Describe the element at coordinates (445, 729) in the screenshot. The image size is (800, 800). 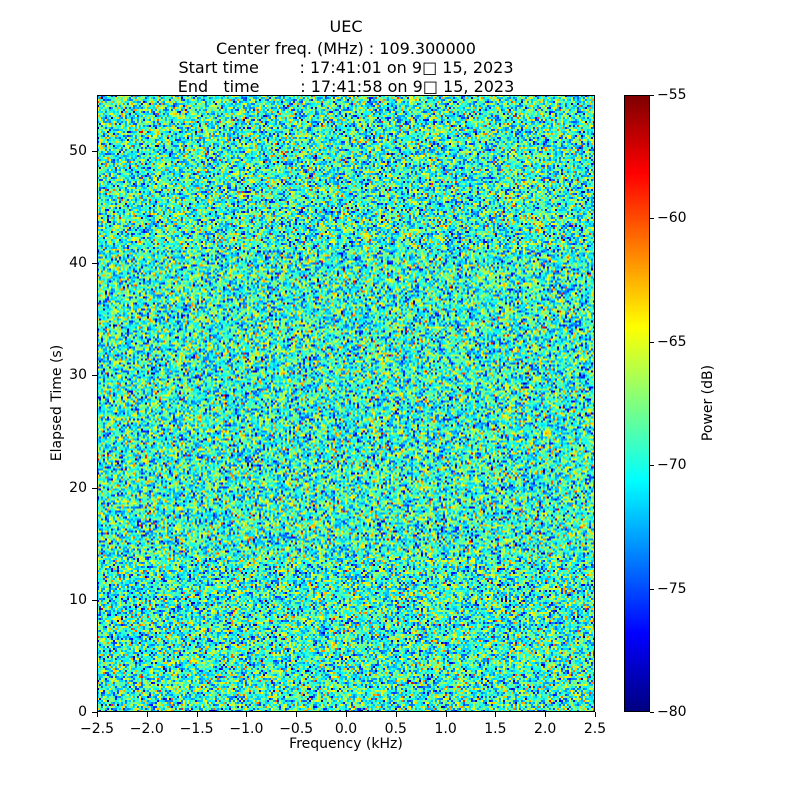
I see `x-tick-label: 1.0` at that location.